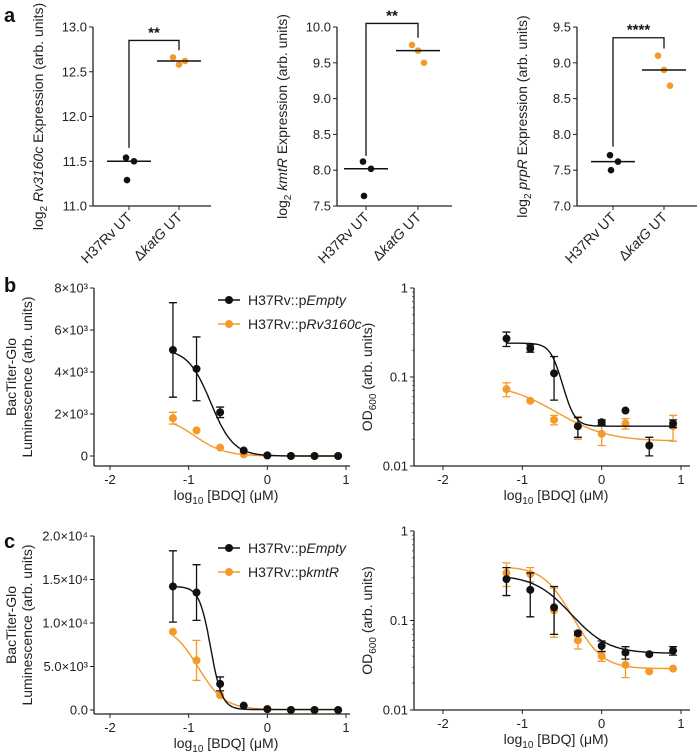 The width and height of the screenshot is (698, 756). Describe the element at coordinates (38, 176) in the screenshot. I see `ylabel-gene: Rv3160c` at that location.